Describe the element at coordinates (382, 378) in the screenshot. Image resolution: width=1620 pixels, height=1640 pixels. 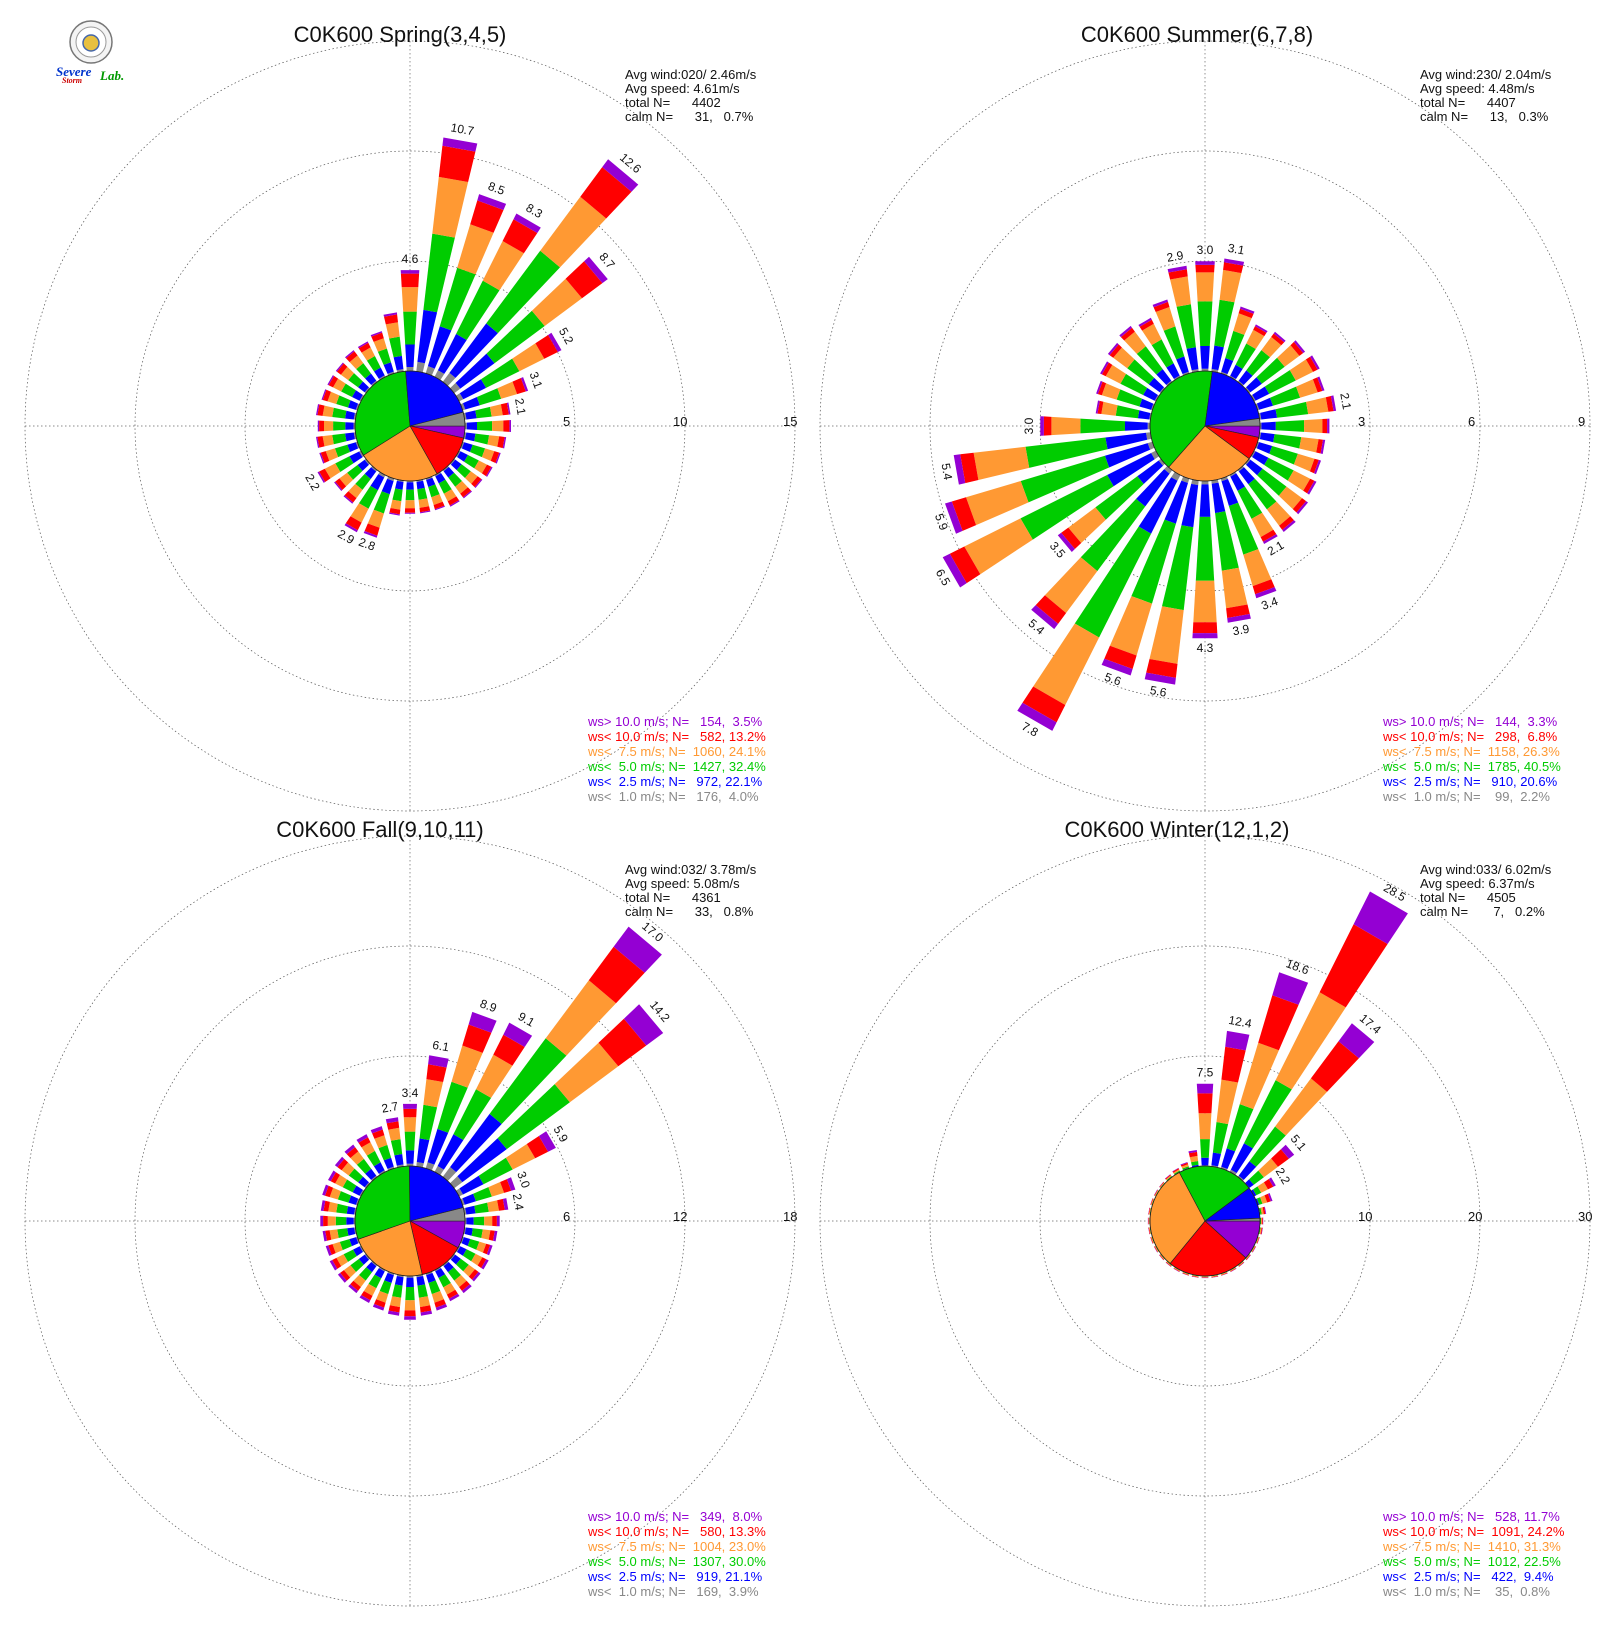
I see `bar-330-lt1` at that location.